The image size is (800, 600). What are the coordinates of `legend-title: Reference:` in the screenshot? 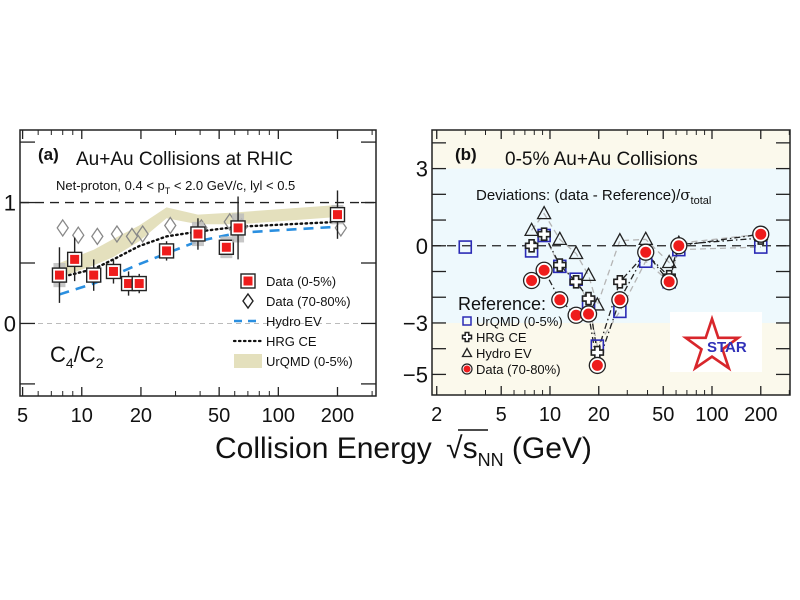 It's located at (502, 304).